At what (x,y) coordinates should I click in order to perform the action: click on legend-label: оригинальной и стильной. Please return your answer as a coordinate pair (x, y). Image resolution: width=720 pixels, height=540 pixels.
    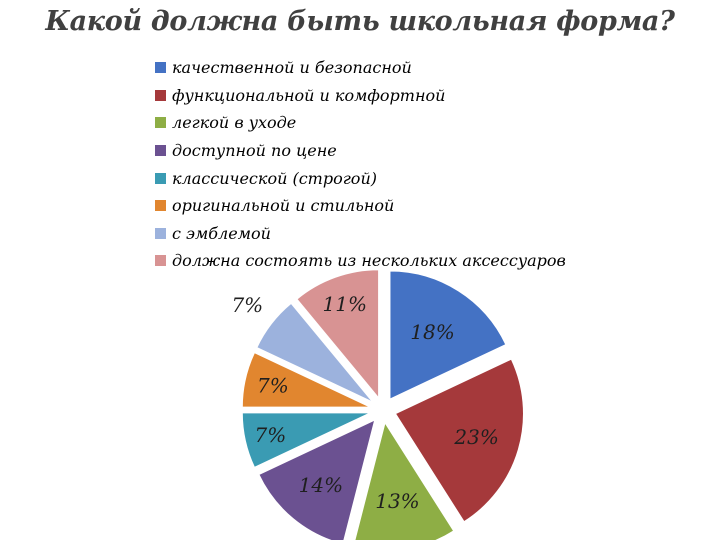
    Looking at the image, I should click on (283, 206).